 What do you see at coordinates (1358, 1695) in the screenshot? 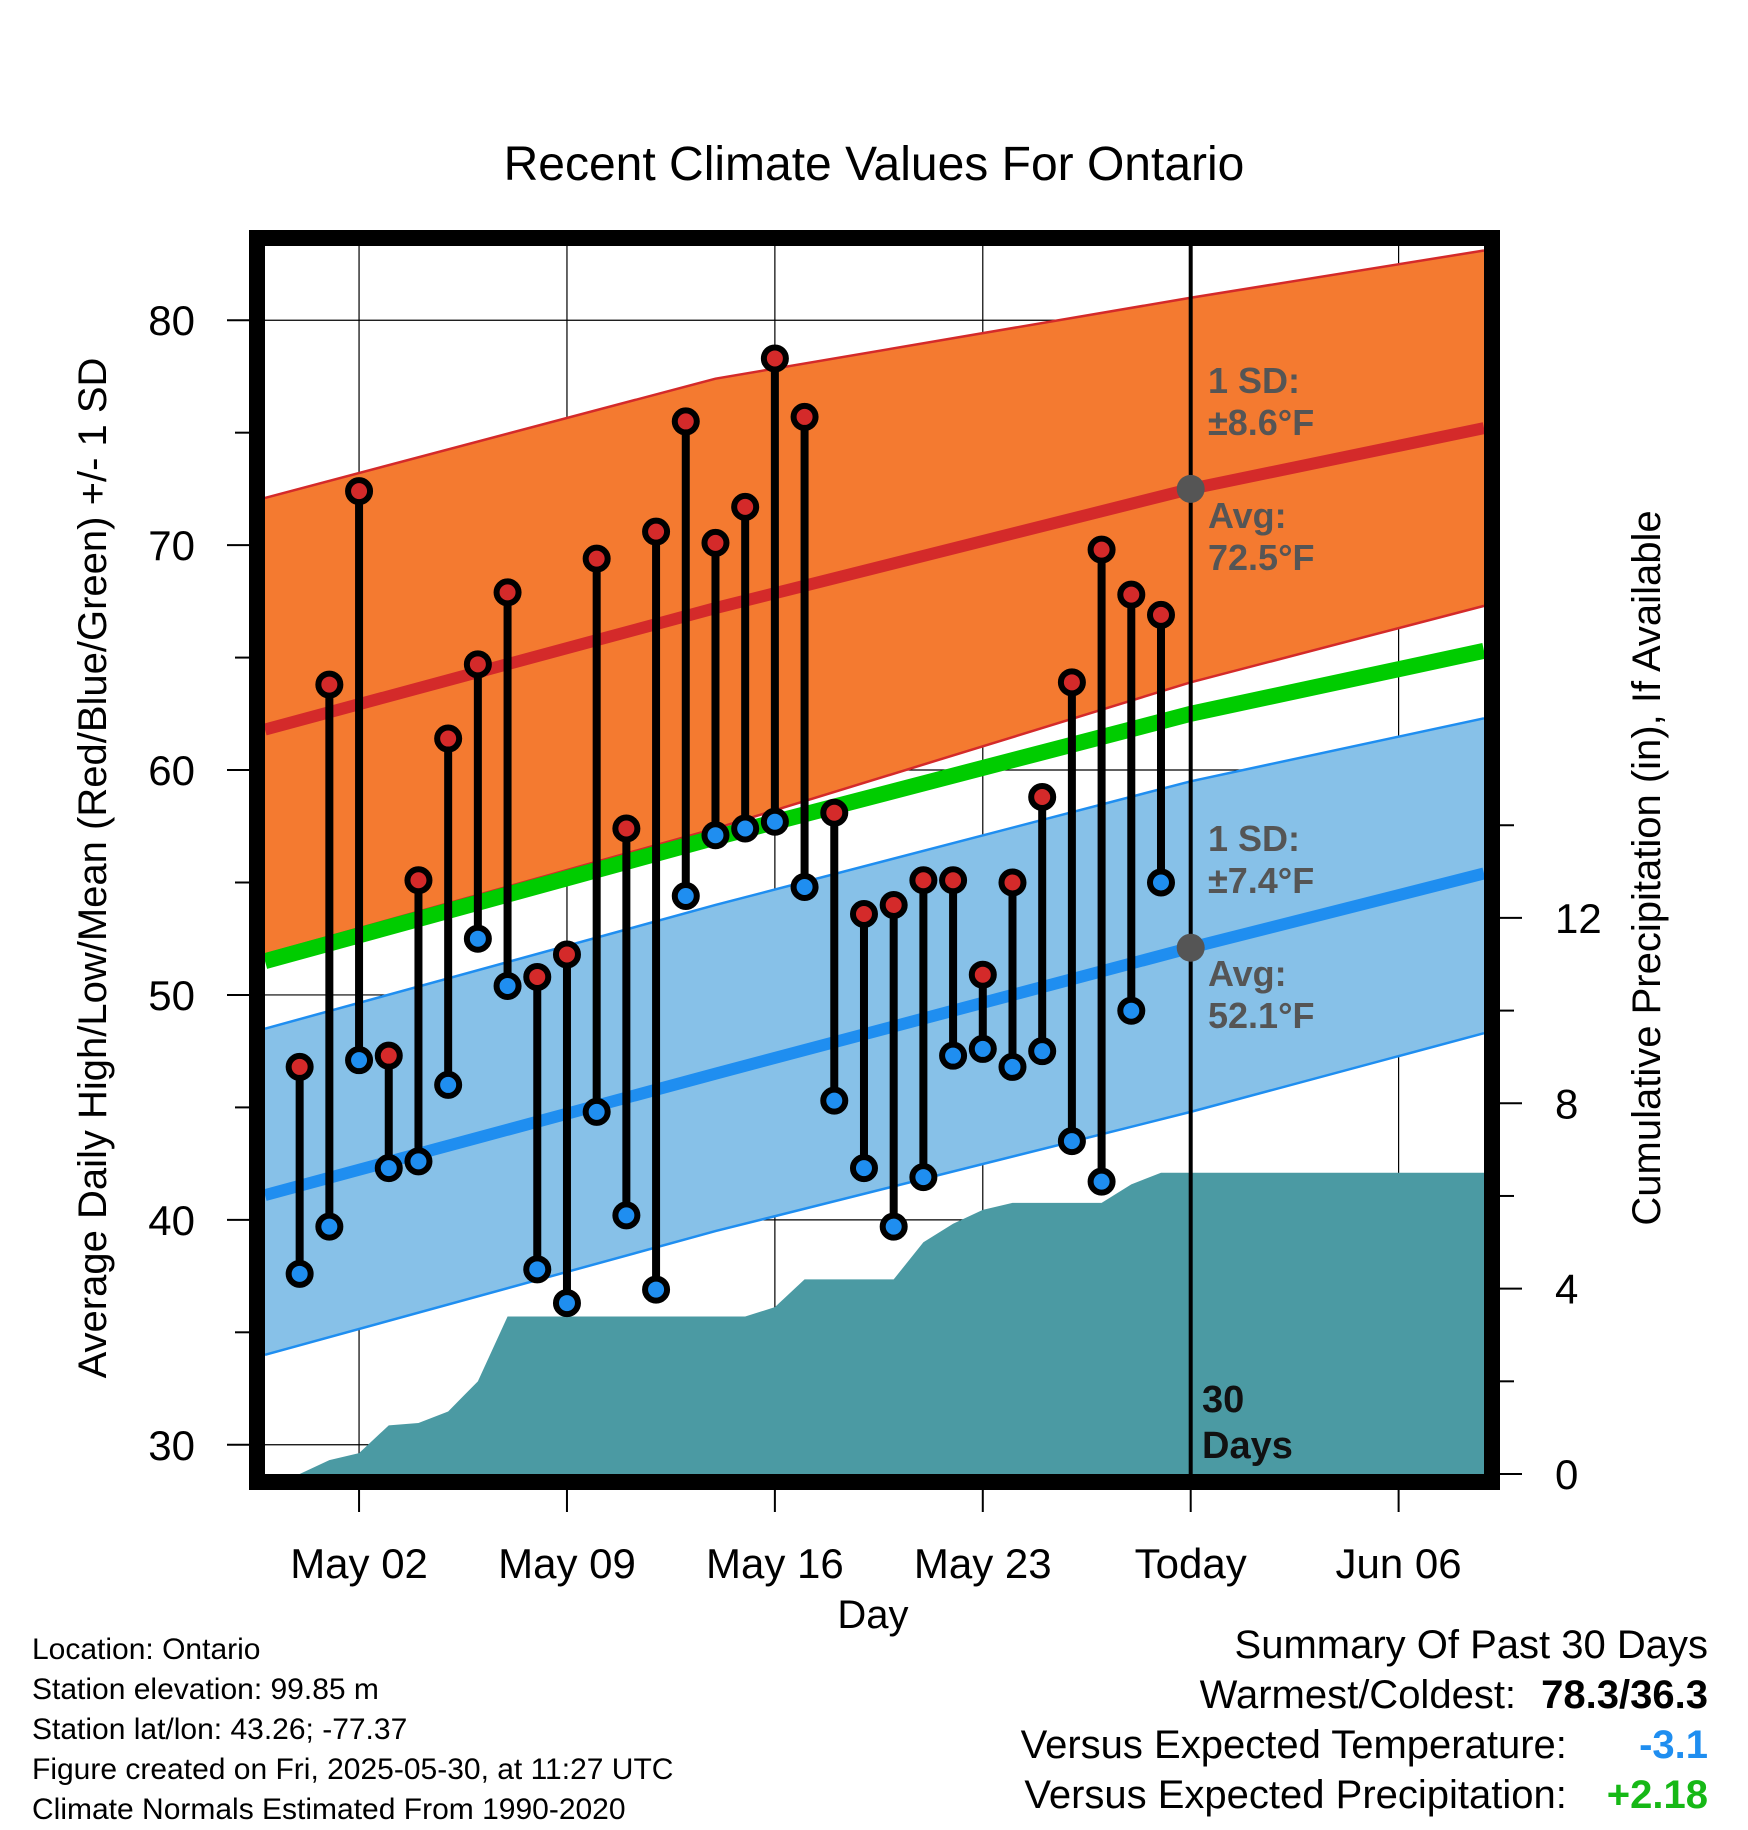
I see `warm-cold-label: Warmest/Coldest:` at bounding box center [1358, 1695].